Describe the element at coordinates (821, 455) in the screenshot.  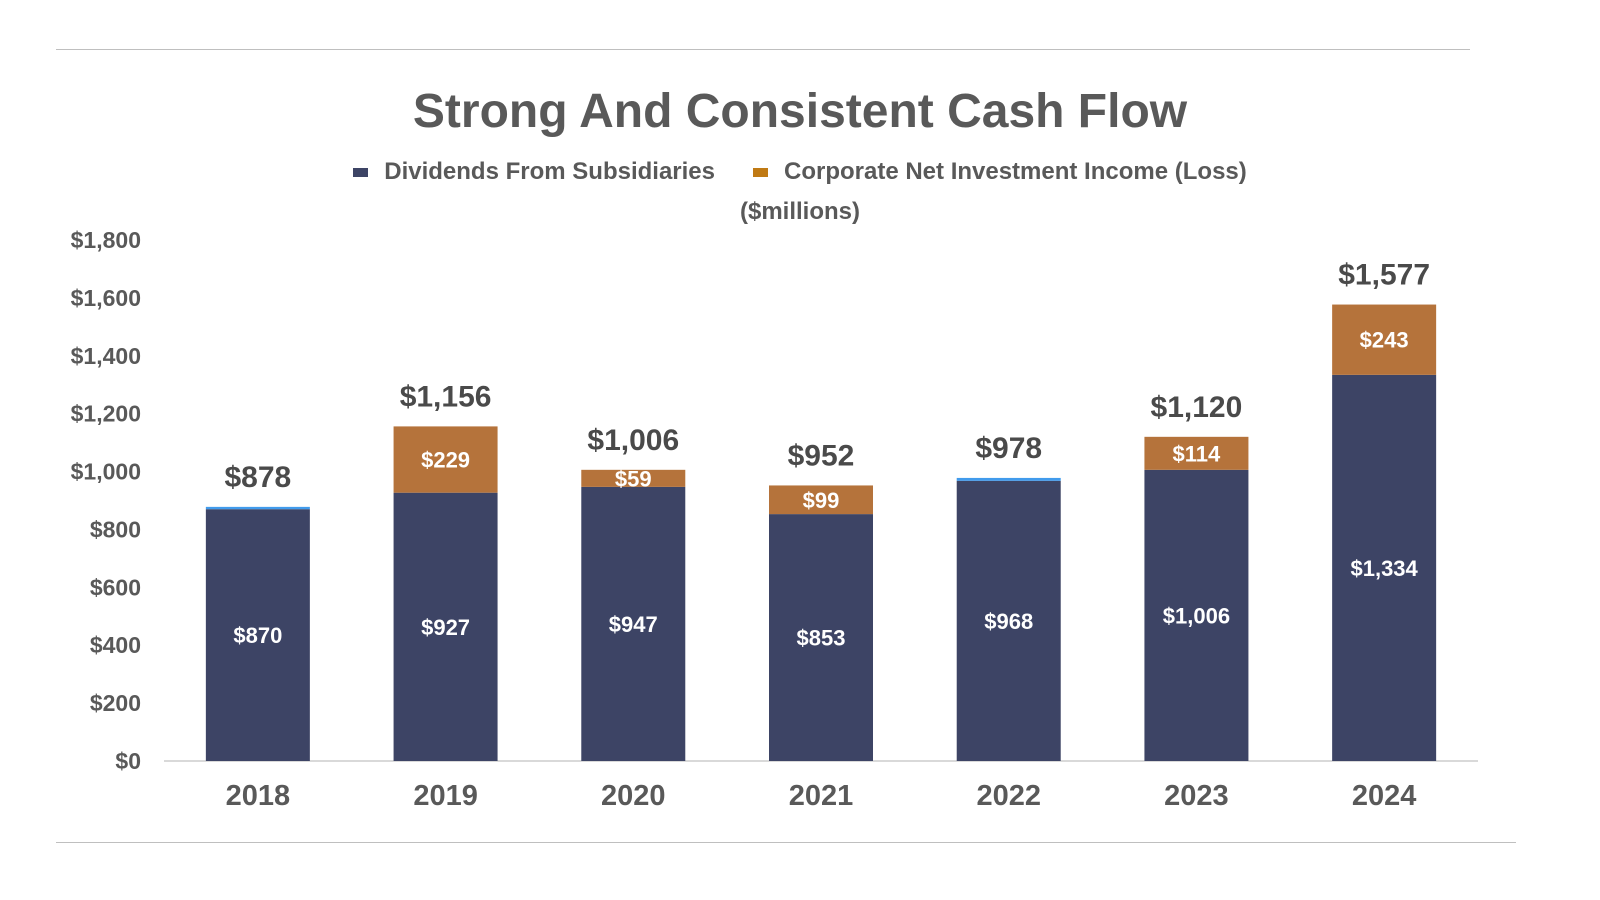
I see `total-label: $952` at that location.